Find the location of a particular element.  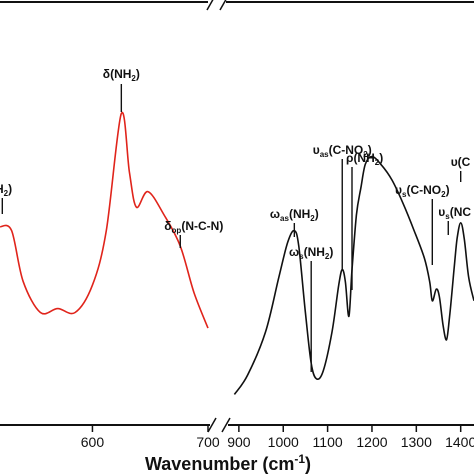

peak-annotation-label: ωs(NH2) is located at coordinates (311, 253).